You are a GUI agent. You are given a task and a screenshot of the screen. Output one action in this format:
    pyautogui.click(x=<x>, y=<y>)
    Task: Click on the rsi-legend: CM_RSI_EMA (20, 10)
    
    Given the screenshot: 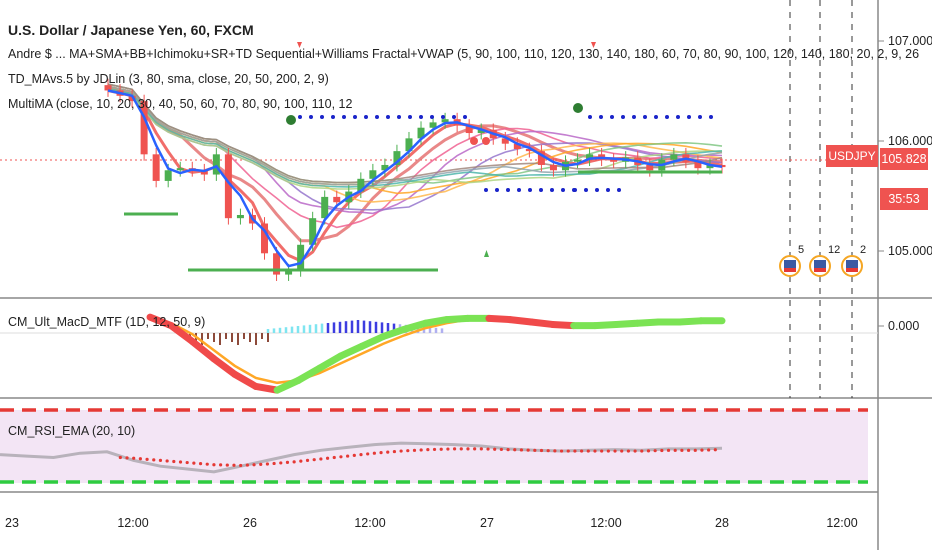 What is the action you would take?
    pyautogui.click(x=72, y=431)
    